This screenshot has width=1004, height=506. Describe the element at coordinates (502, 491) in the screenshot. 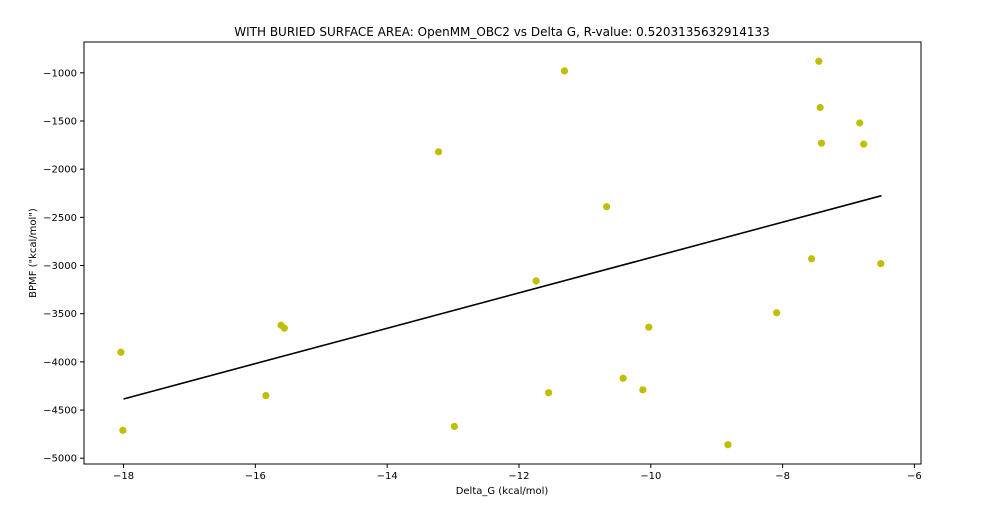

I see `x-axis-label: Delta_G (kcal/mol)` at that location.